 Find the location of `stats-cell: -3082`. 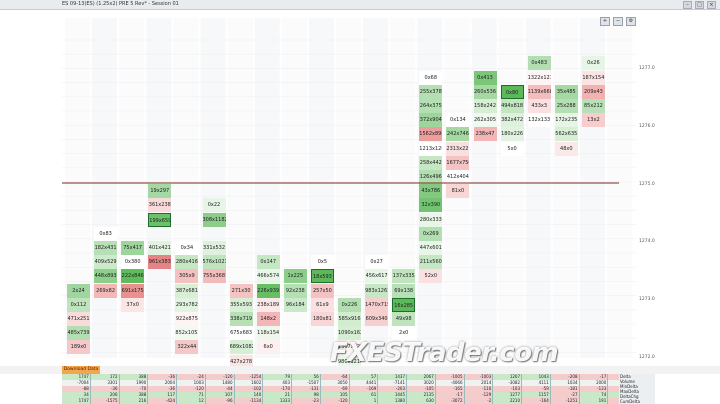

stats-cell: -3082 is located at coordinates (507, 383).